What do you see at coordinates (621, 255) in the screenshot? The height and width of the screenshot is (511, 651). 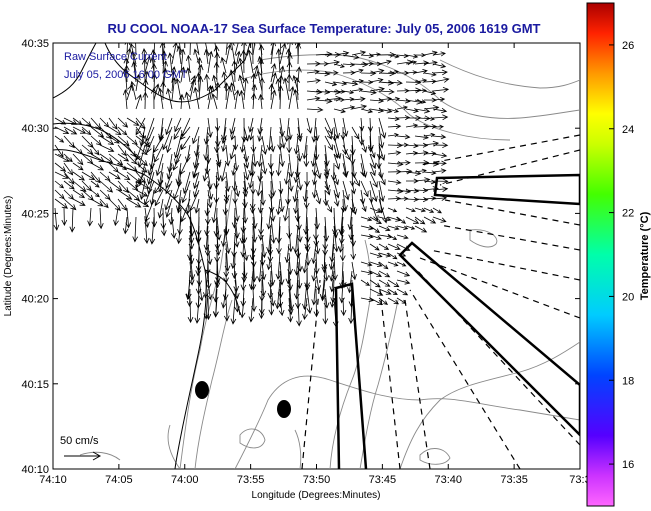 I see `colorbar-ticks: 26 24 22 20 18 16` at bounding box center [621, 255].